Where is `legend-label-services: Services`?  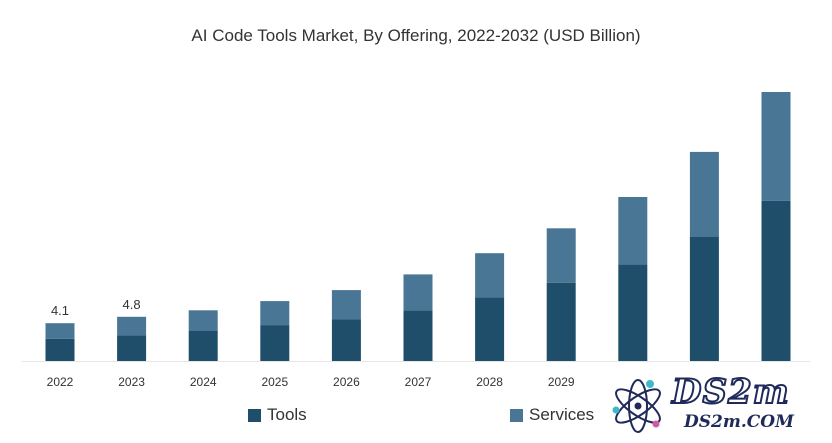
legend-label-services: Services is located at coordinates (562, 414).